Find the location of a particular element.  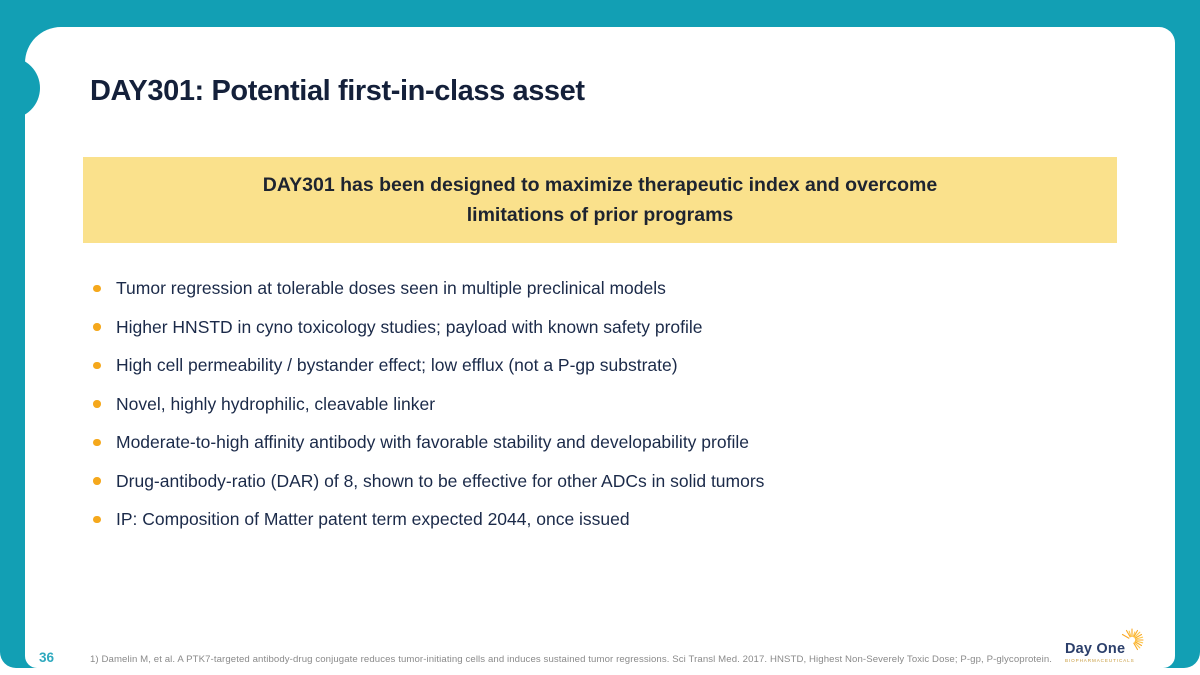

day-one-logo: Day One BIOPHARMACEUTICALS is located at coordinates (1104, 646).